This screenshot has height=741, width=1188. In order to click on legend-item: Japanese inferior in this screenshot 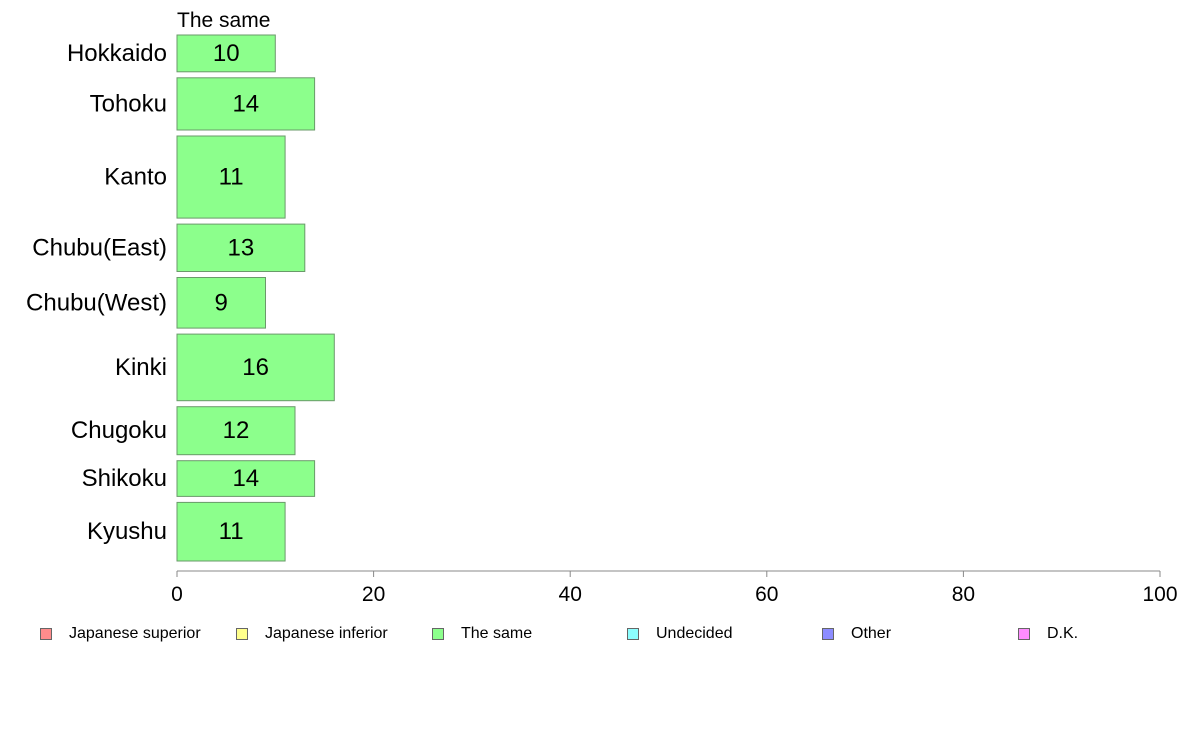, I will do `click(312, 634)`.